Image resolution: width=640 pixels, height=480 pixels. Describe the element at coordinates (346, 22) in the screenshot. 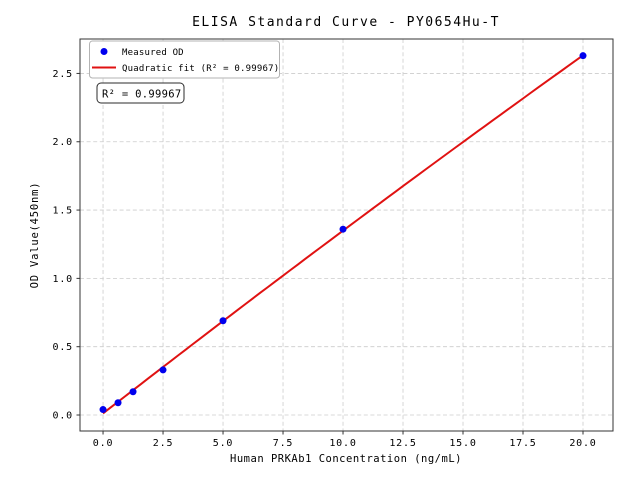

I see `chart-title: ELISA Standard Curve - PY0654Hu-T` at that location.